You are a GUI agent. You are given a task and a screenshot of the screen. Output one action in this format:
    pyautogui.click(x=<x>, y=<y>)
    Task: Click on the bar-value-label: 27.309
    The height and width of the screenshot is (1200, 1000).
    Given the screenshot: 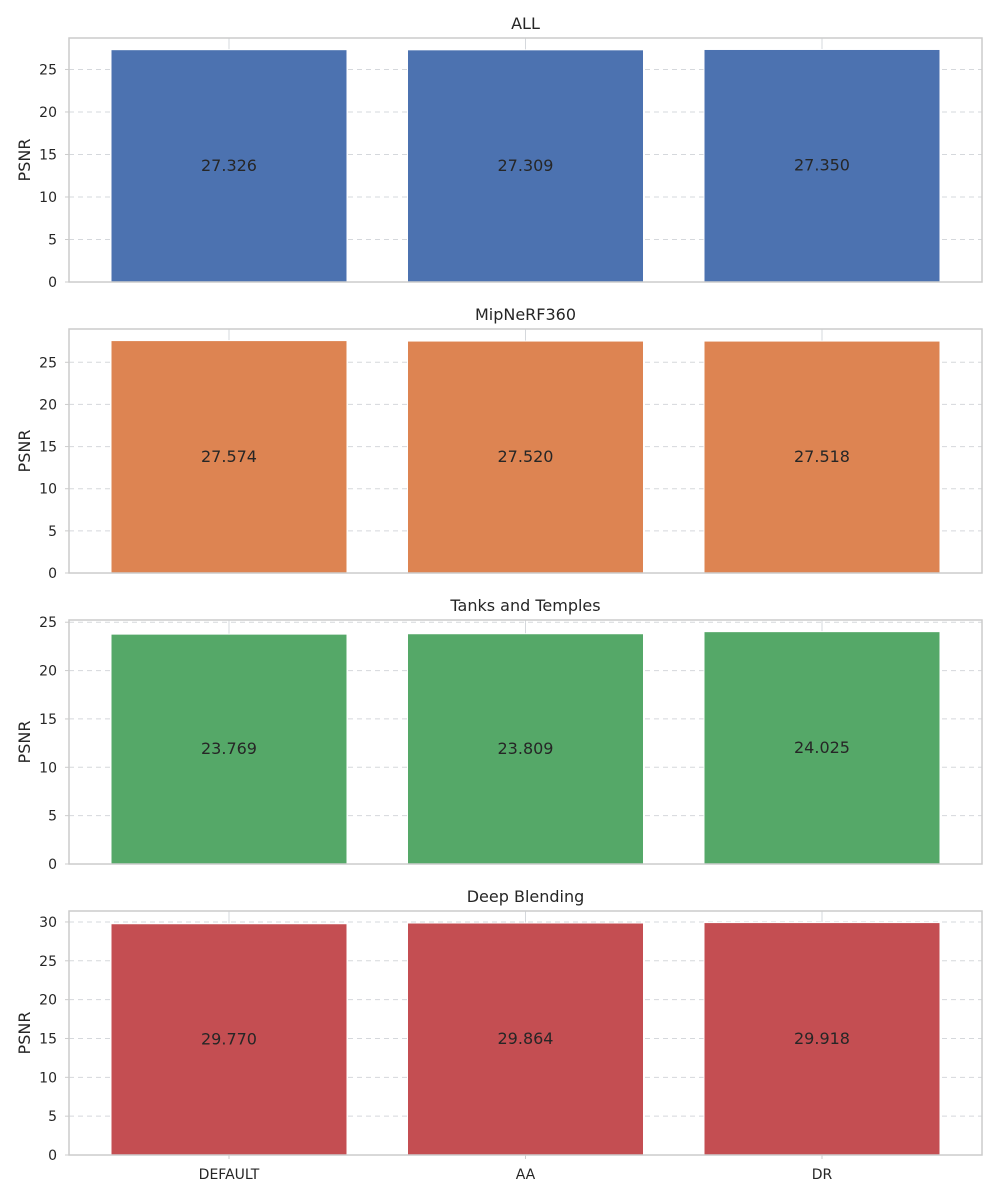 What is the action you would take?
    pyautogui.click(x=526, y=165)
    